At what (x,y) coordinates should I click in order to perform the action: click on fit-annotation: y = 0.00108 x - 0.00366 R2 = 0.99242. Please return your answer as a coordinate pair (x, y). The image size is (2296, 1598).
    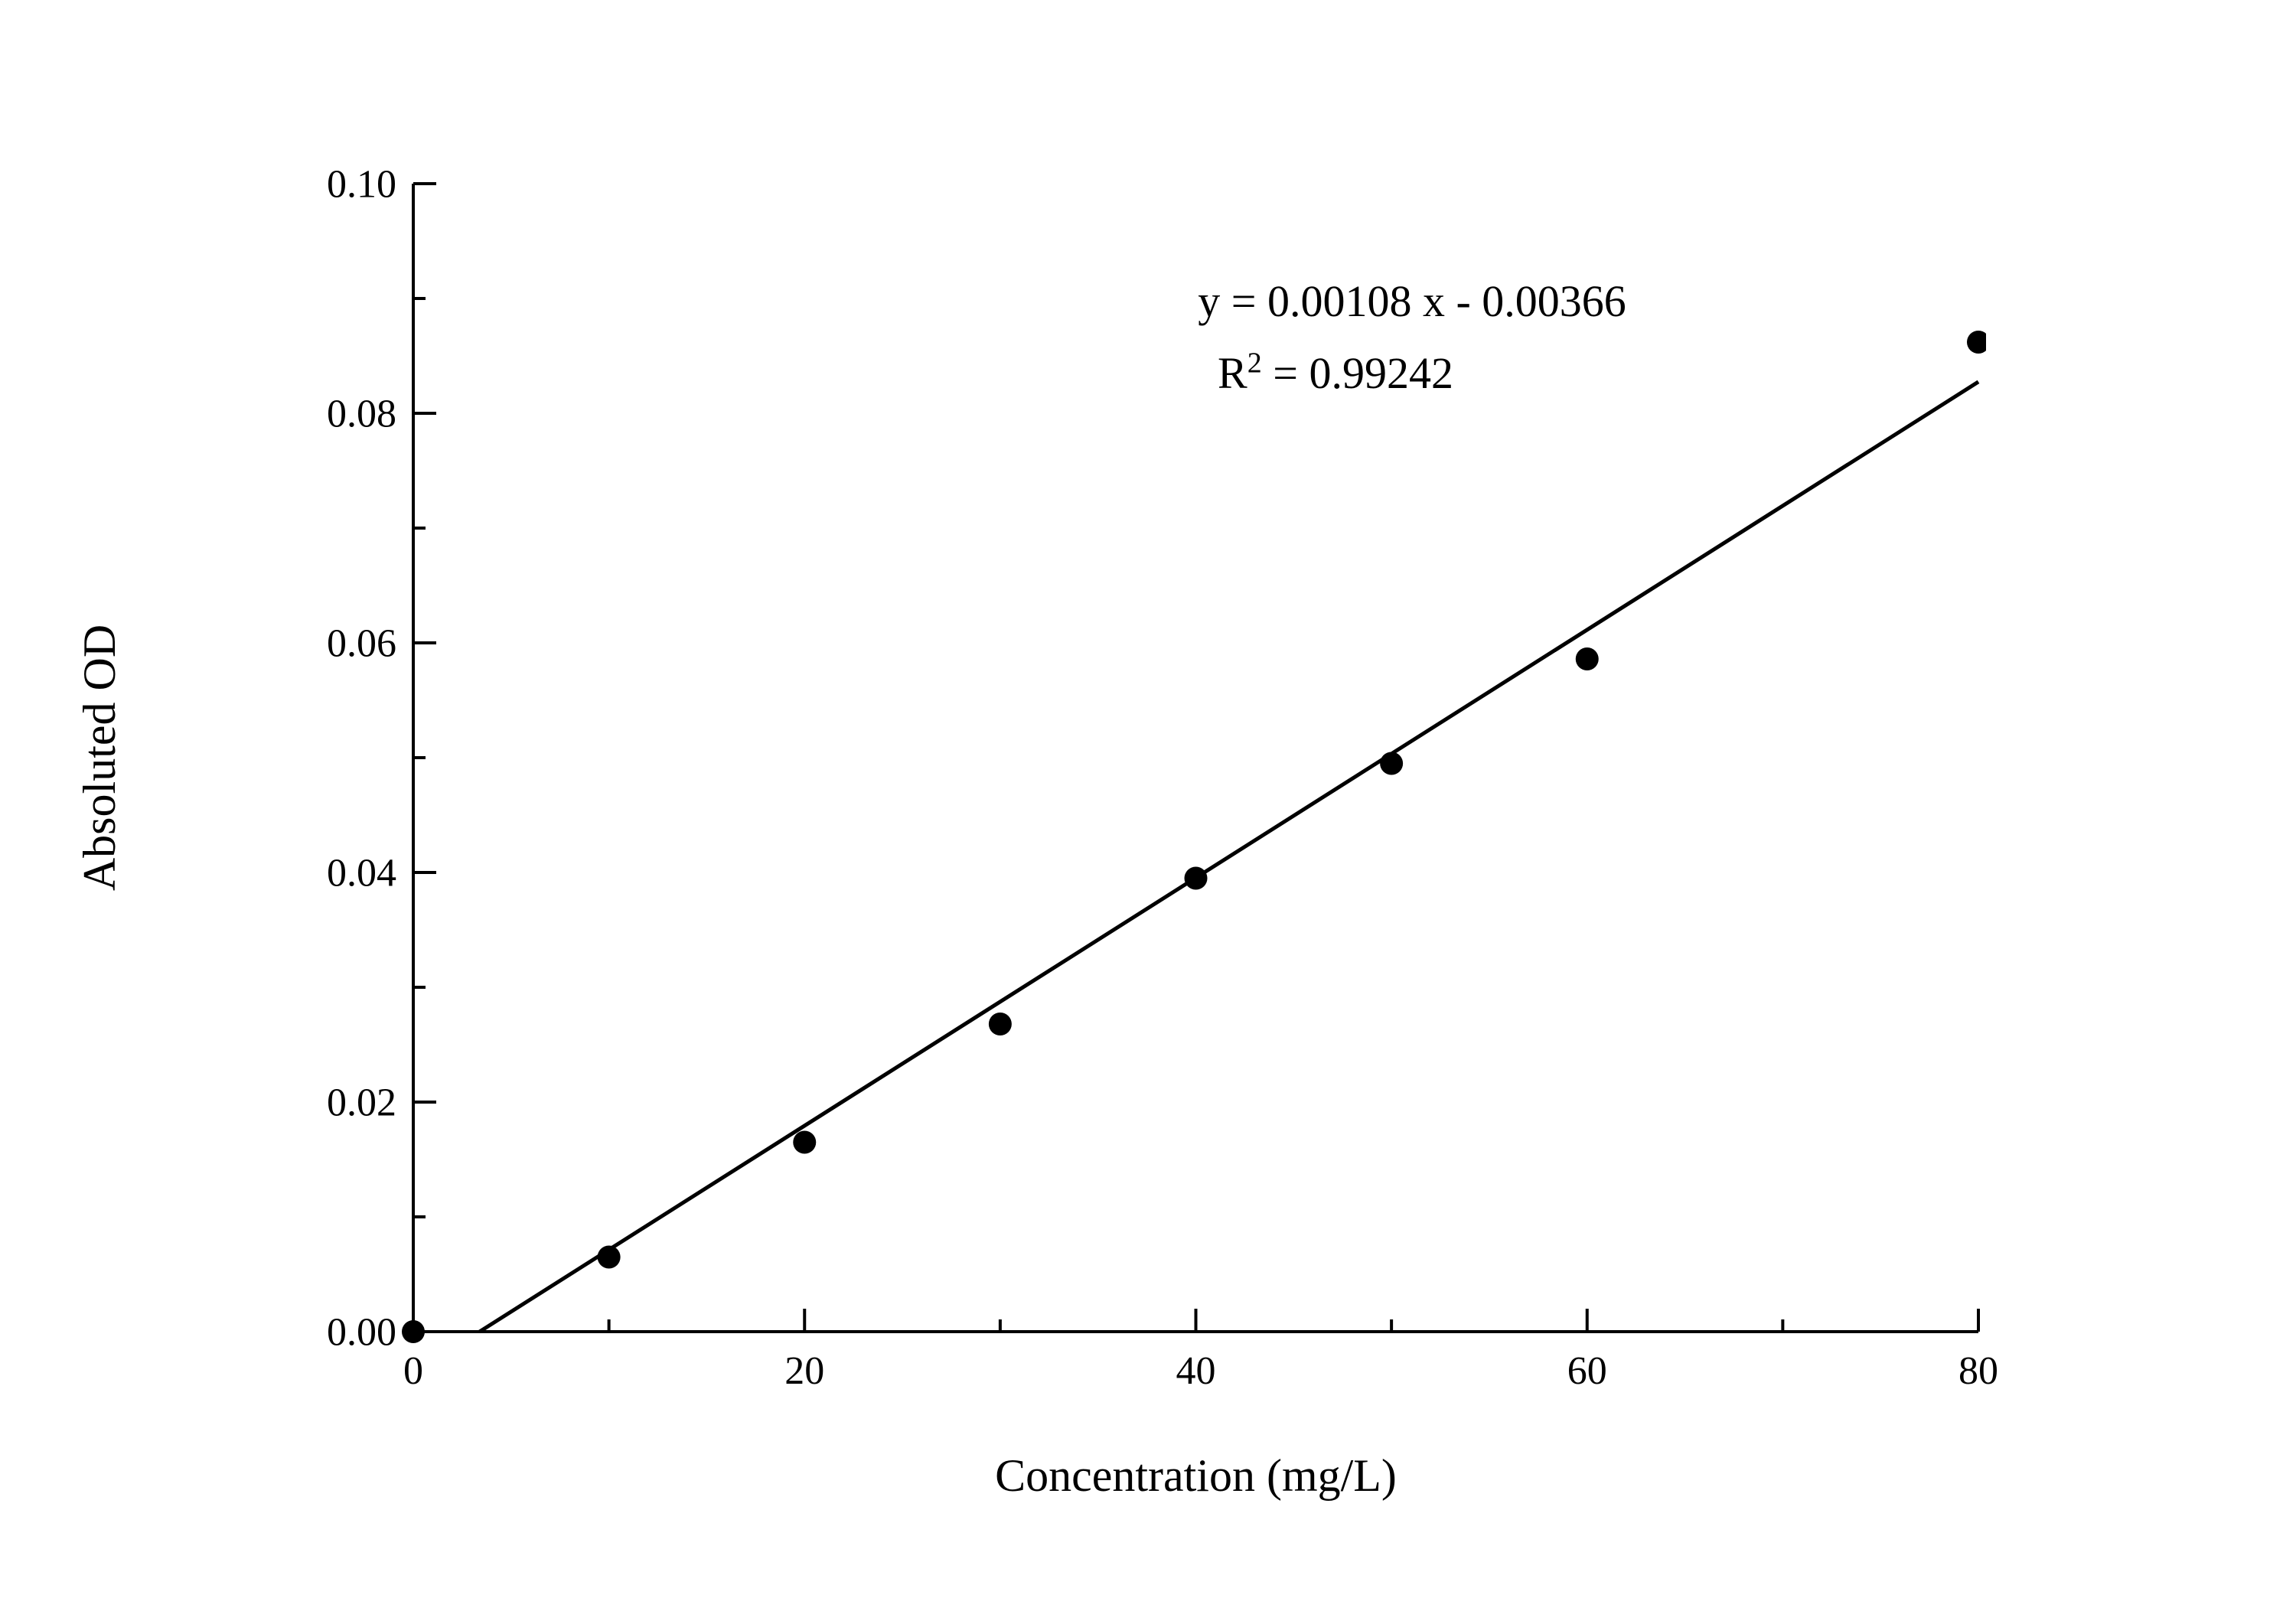
    Looking at the image, I should click on (1412, 338).